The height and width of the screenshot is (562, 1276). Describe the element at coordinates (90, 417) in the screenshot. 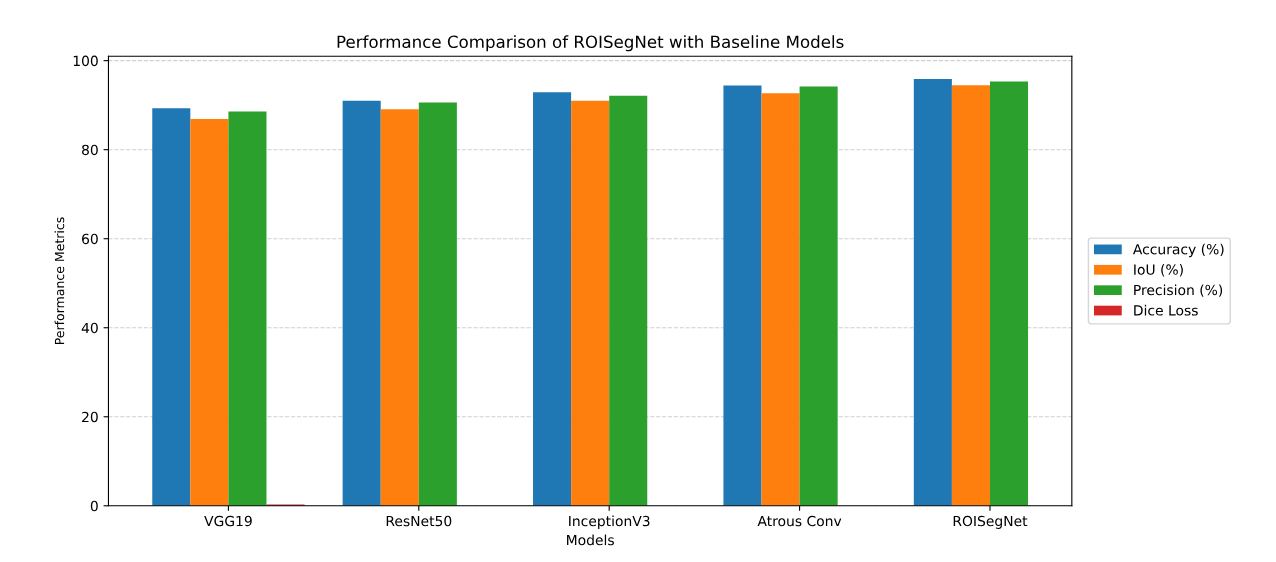

I see `y-tick-label: 20` at that location.